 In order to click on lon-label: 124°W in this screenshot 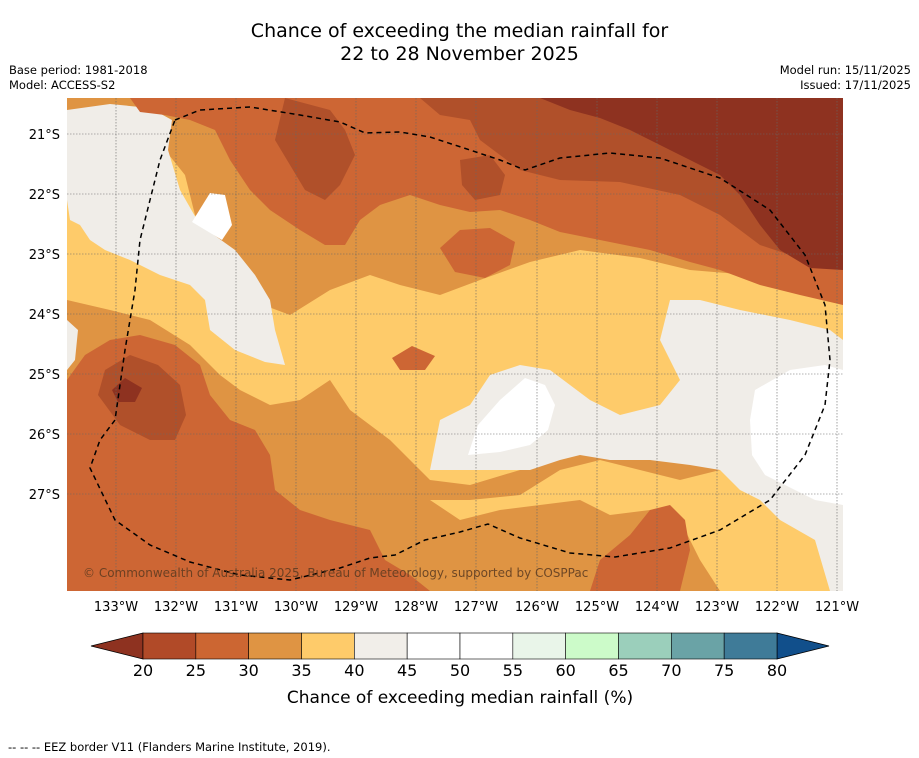, I will do `click(657, 607)`.